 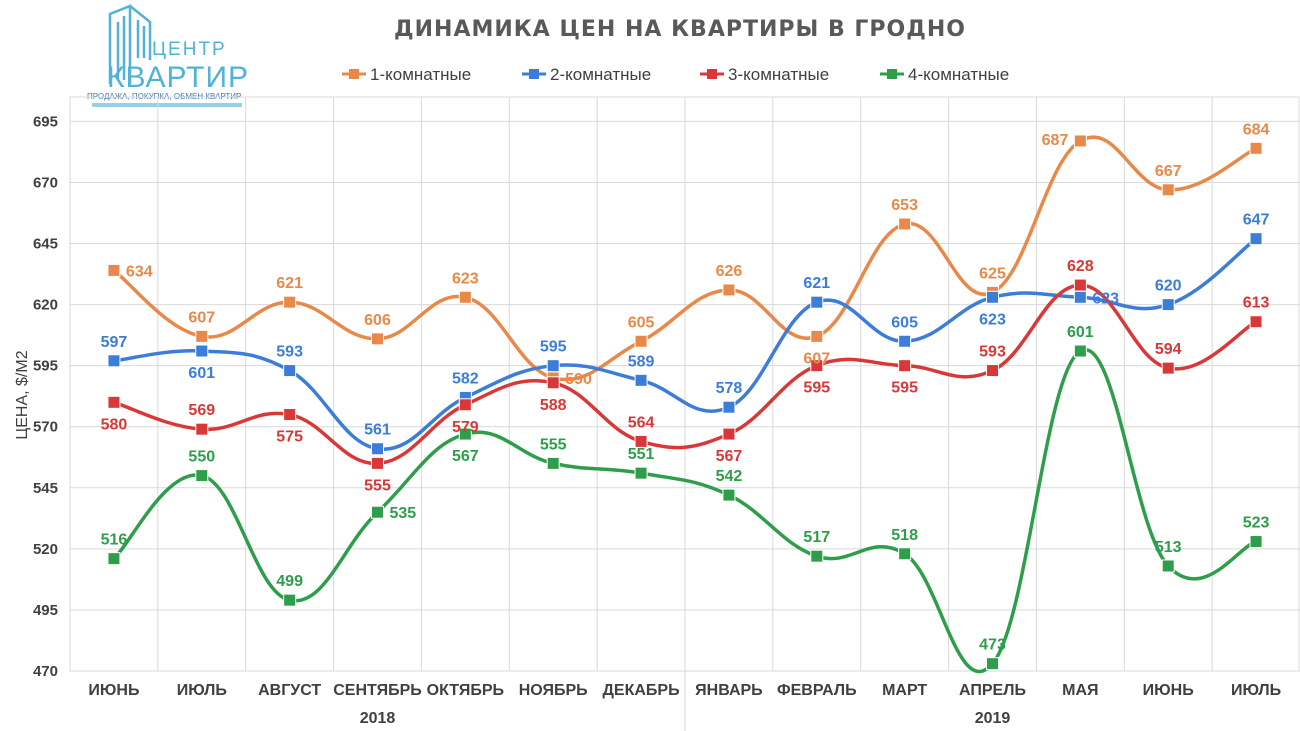 I want to click on year-groups: 2018 2019, so click(x=685, y=701).